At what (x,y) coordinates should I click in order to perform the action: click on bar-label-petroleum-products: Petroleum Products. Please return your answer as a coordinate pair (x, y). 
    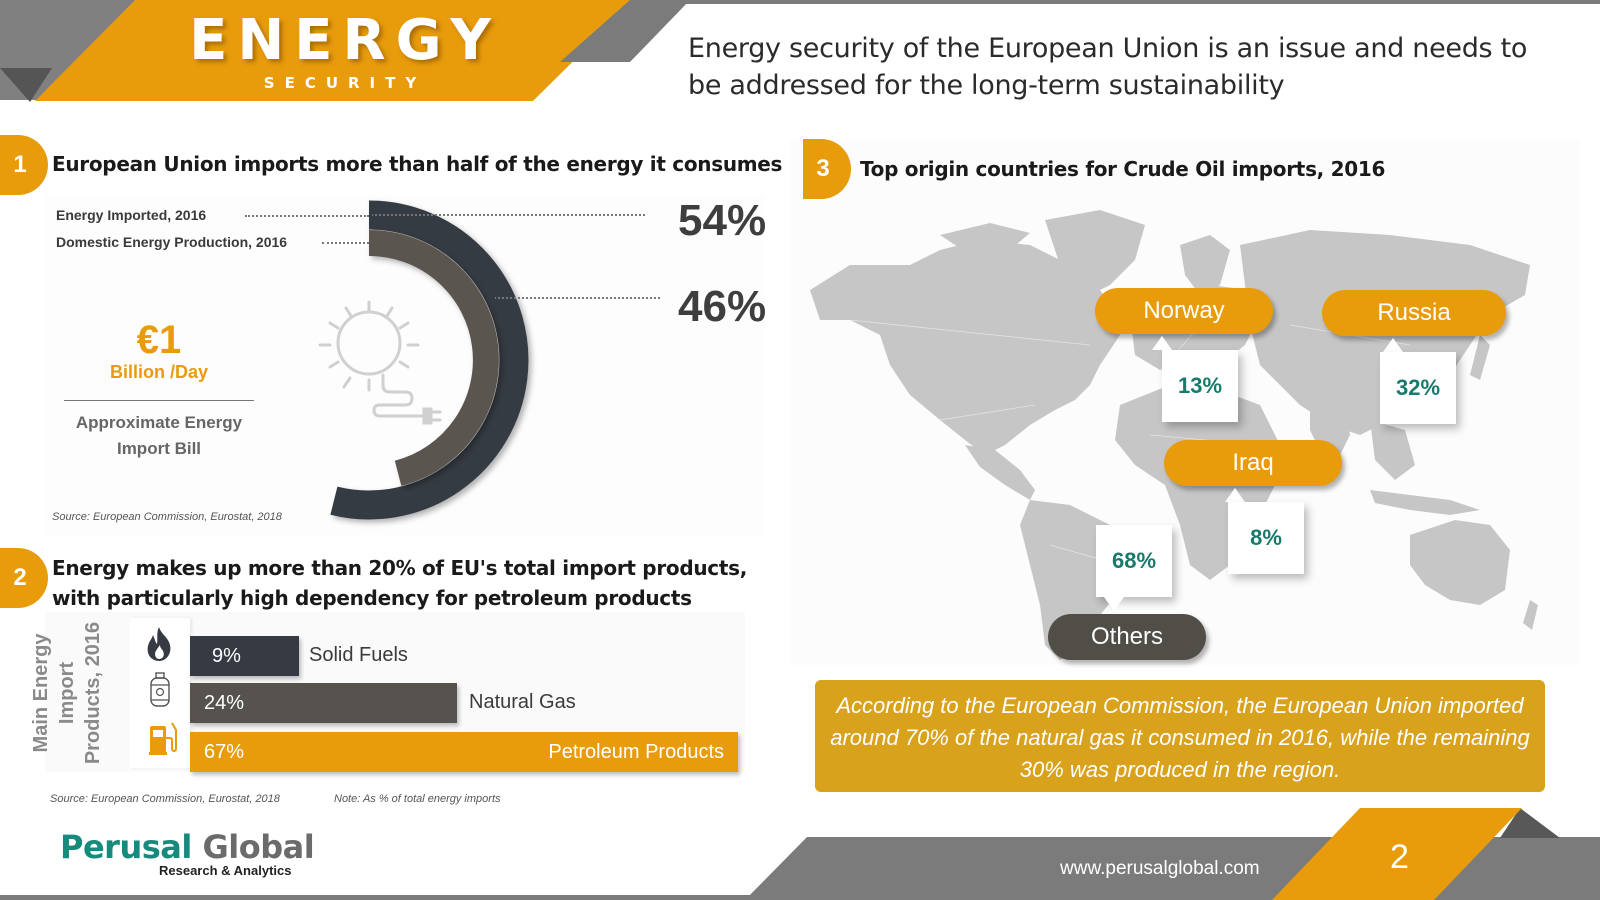
    Looking at the image, I should click on (636, 751).